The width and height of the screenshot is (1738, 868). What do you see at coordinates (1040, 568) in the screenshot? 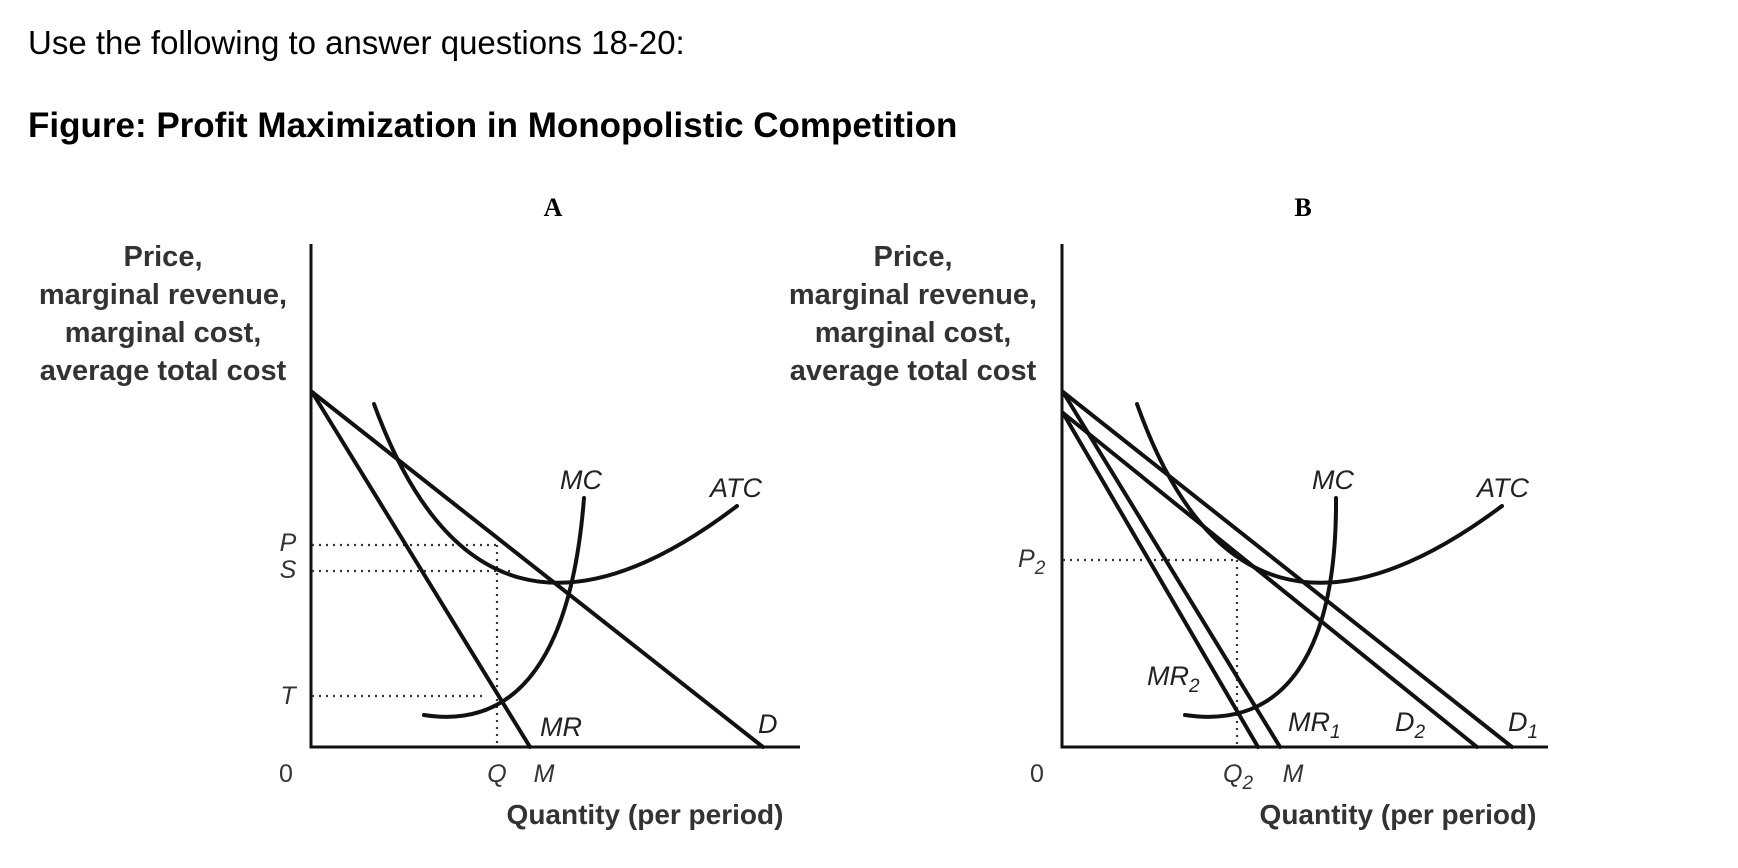
I see `panel-b-price-p2-sub: 2` at bounding box center [1040, 568].